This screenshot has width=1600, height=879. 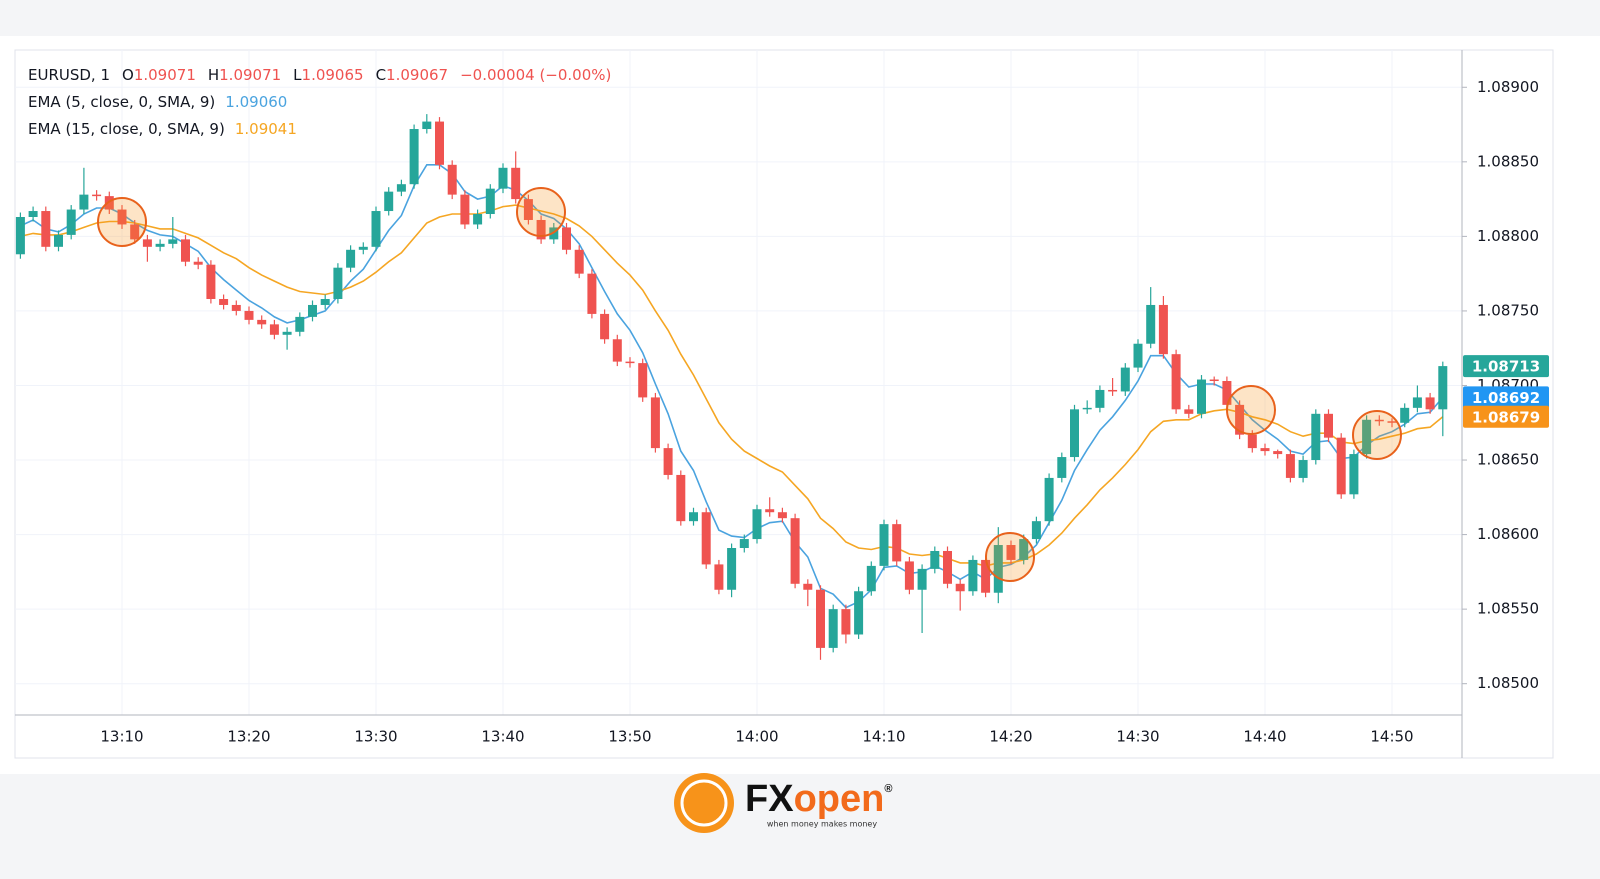 I want to click on legend-name: EMA (15, close, 0, SMA, 9), so click(x=126, y=129).